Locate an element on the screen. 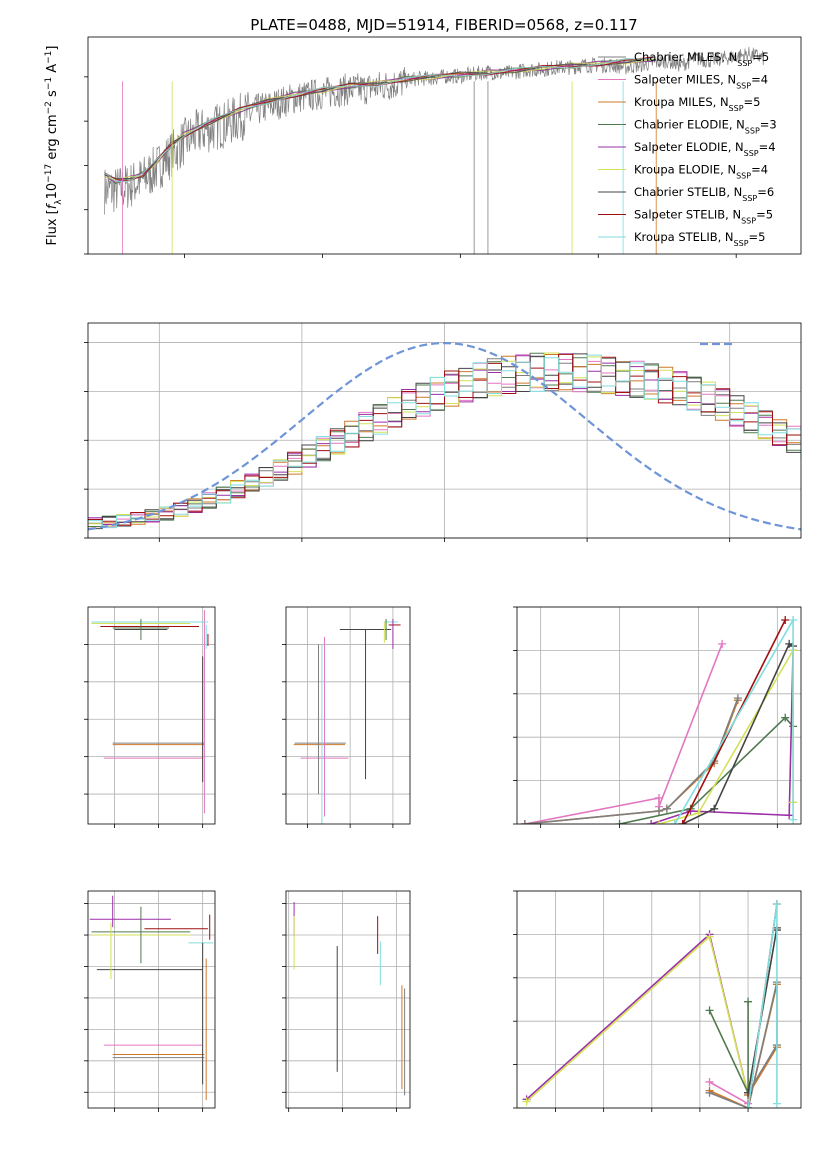 This screenshot has width=819, height=1170. legend-label-text: Chabrier ELODIE, N is located at coordinates (689, 125).